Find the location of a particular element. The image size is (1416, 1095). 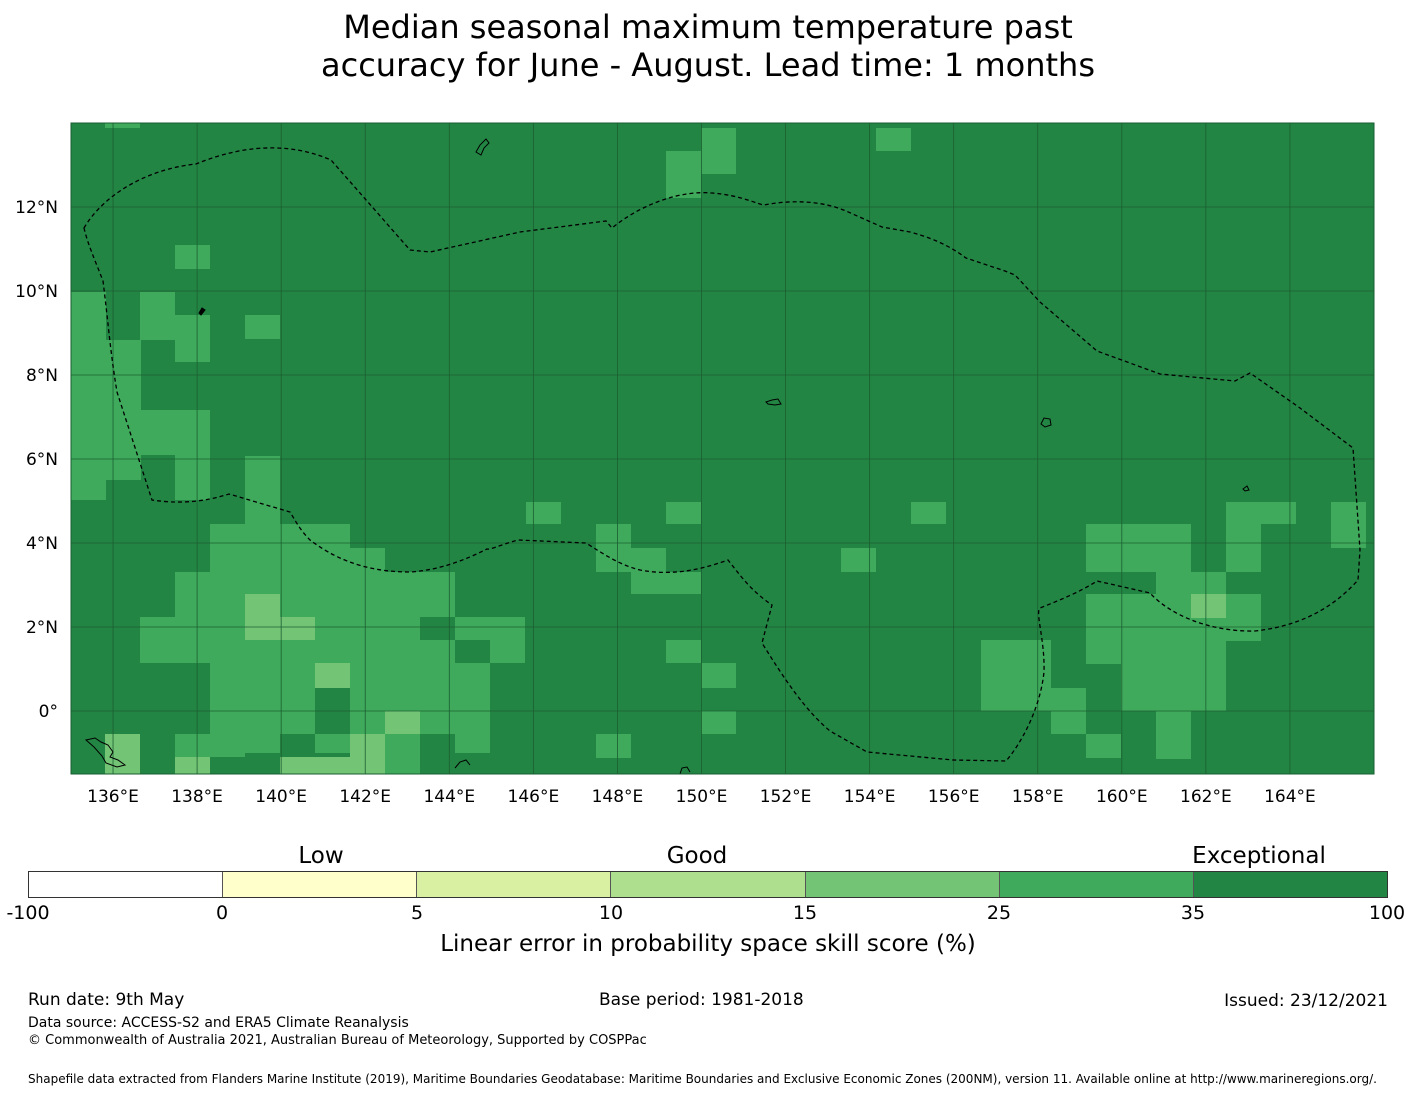

category-exceptional: Exceptional is located at coordinates (1259, 856).